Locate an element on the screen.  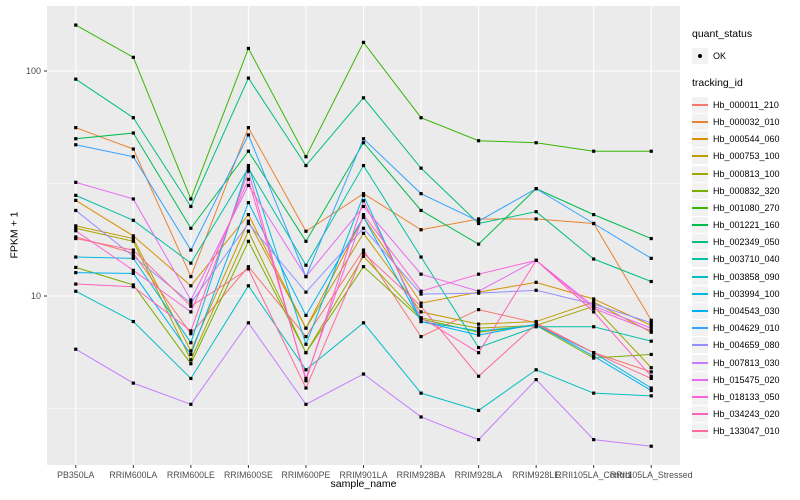
legend-entry: Hb_004543_030 is located at coordinates (745, 311).